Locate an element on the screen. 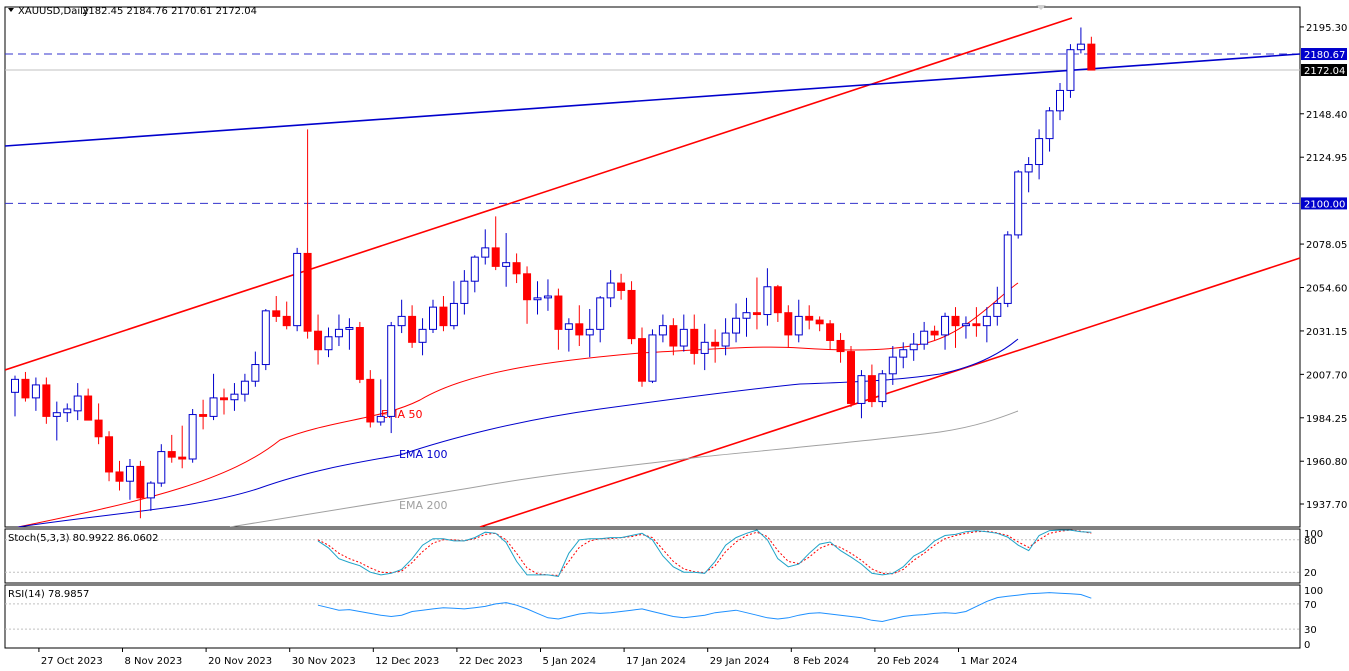 This screenshot has height=671, width=1349. x-tick-label: 8 Nov 2023 is located at coordinates (154, 661).